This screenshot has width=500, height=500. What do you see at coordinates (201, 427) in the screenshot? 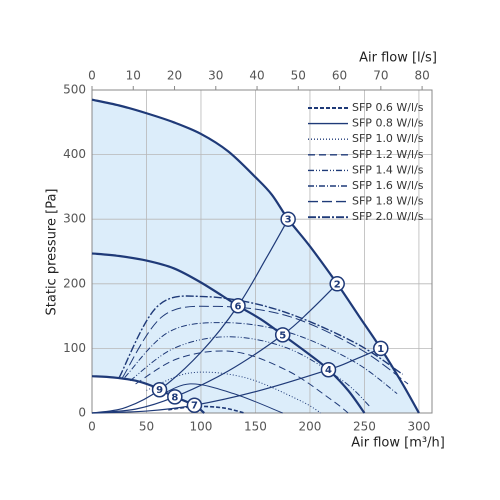
I see `x-tick-label: 100` at bounding box center [201, 427].